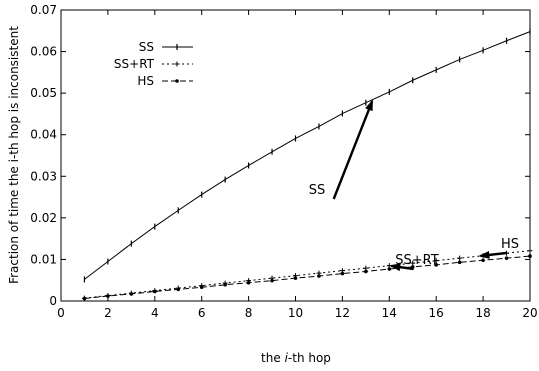 The width and height of the screenshot is (539, 371). I want to click on annotation-label: SS+RT, so click(416, 260).